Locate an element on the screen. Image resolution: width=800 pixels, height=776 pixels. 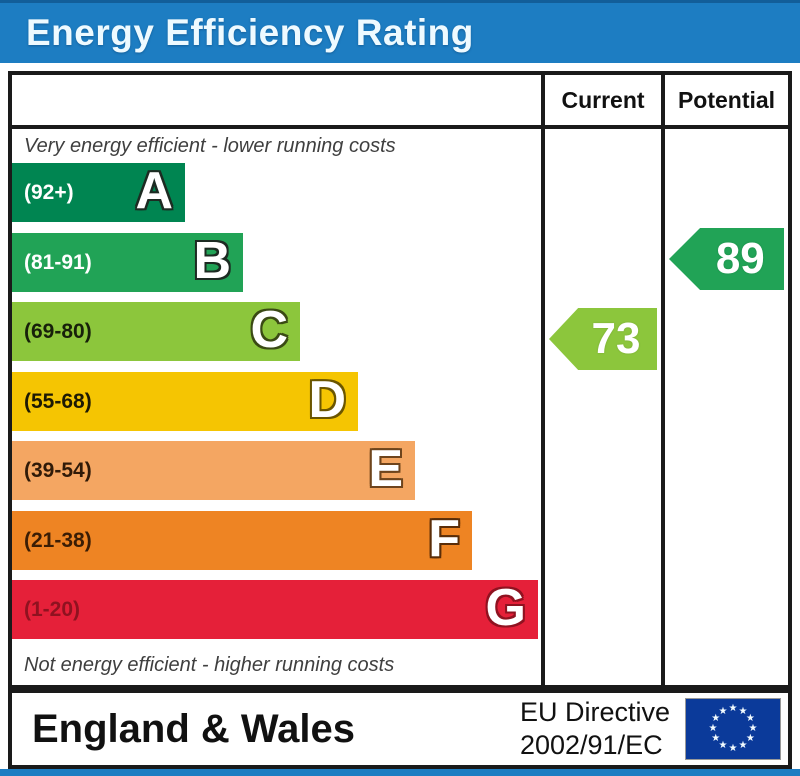
eu-flag-icon: ★ ★ ★ ★ ★ ★ ★ ★ ★ ★ ★ ★ is located at coordinates (733, 729).